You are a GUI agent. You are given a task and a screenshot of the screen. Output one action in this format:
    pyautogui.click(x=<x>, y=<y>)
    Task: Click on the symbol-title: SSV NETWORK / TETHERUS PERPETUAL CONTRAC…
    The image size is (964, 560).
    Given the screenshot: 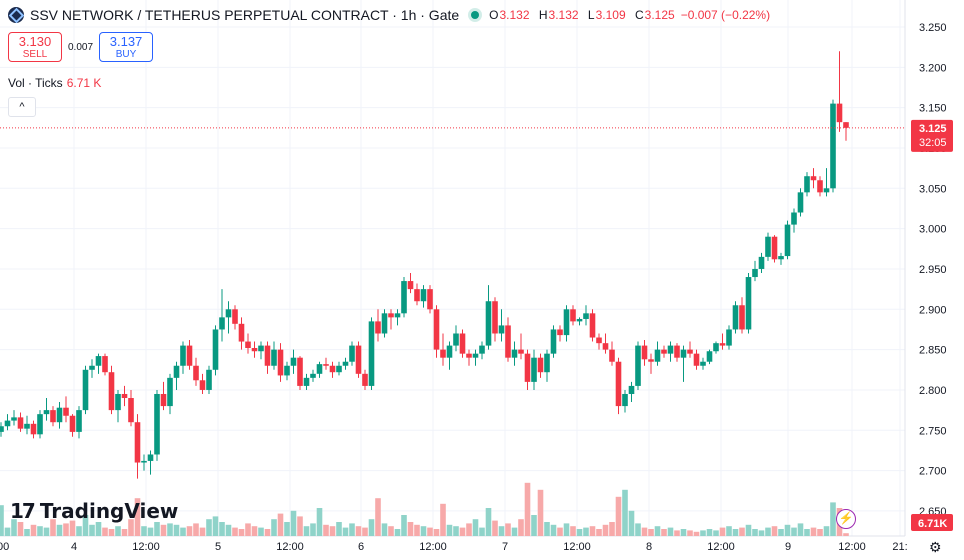 What is the action you would take?
    pyautogui.click(x=245, y=15)
    